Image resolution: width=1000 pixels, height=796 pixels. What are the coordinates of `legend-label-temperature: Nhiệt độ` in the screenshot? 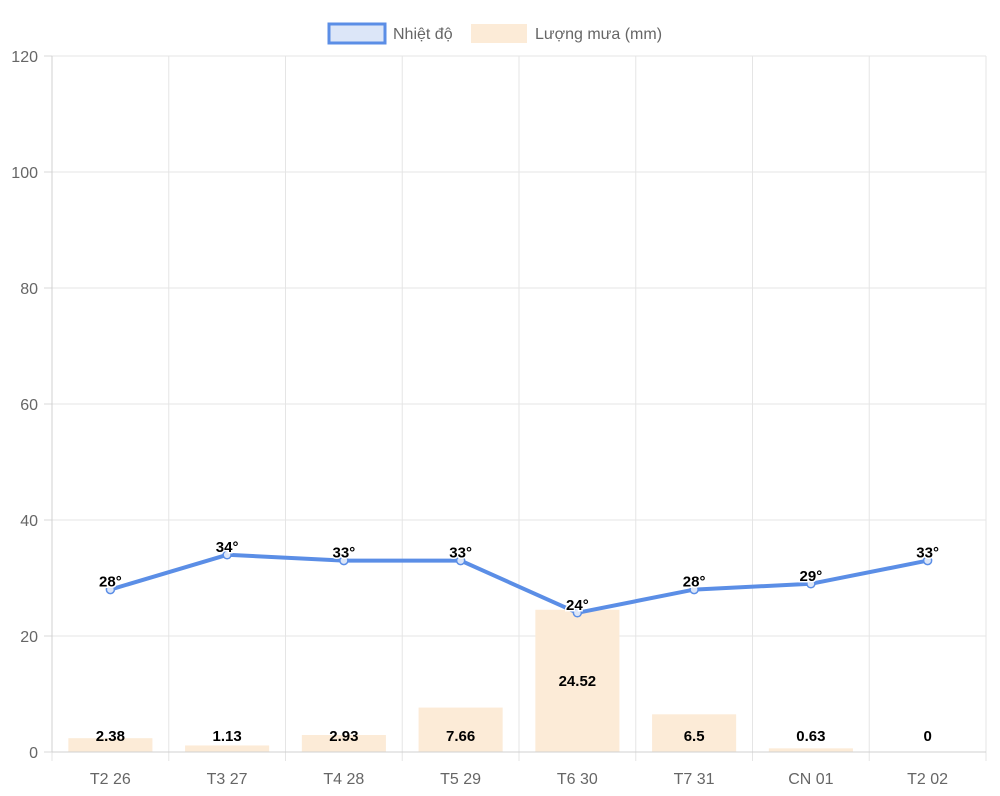 It's located at (423, 34).